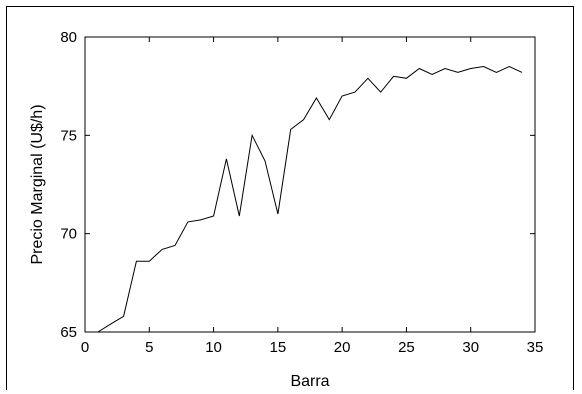  What do you see at coordinates (342, 347) in the screenshot?
I see `x-tick-label: 20` at bounding box center [342, 347].